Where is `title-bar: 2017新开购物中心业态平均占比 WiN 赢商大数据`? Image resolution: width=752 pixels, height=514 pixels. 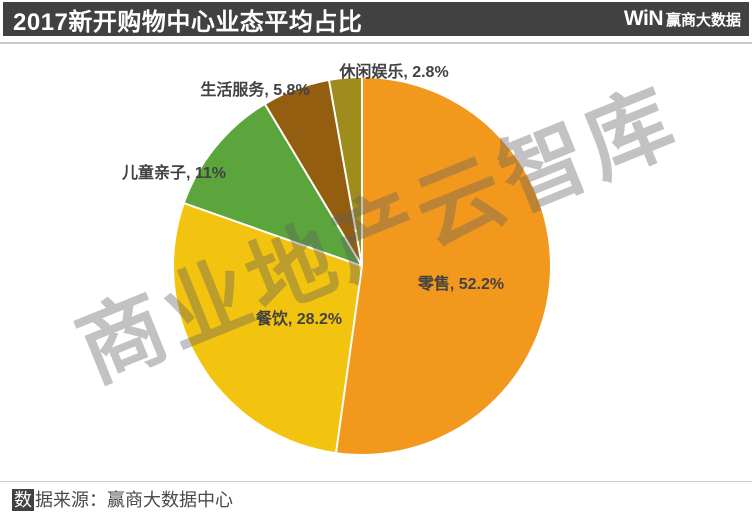 title-bar: 2017新开购物中心业态平均占比 WiN 赢商大数据 is located at coordinates (376, 19).